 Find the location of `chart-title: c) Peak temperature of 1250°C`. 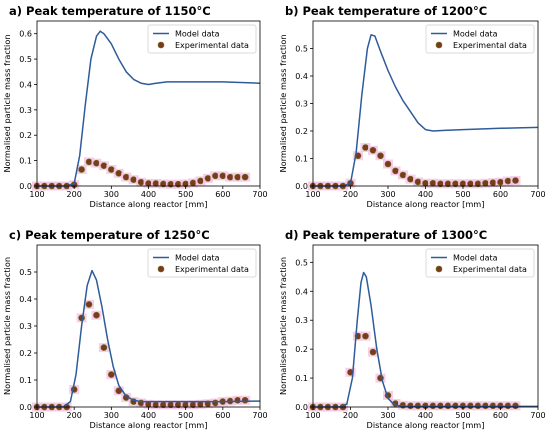

chart-title: c) Peak temperature of 1250°C is located at coordinates (109, 235).